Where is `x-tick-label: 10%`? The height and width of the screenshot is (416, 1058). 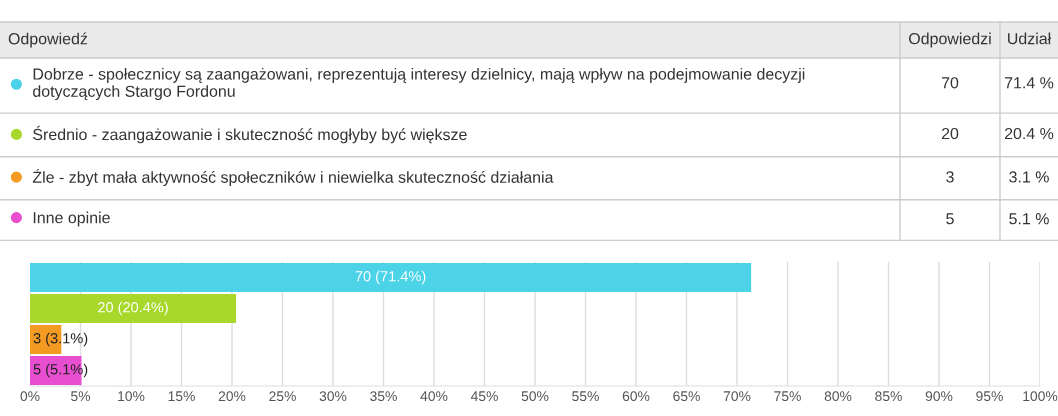
x-tick-label: 10% is located at coordinates (131, 396).